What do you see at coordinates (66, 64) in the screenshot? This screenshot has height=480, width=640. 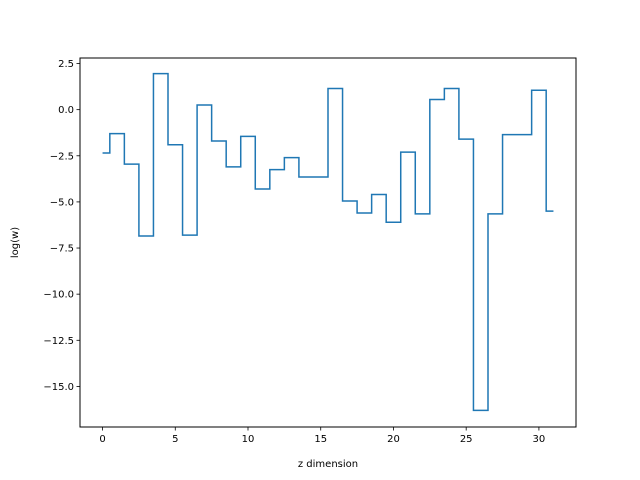 I see `y-tick-label: 2.5` at bounding box center [66, 64].